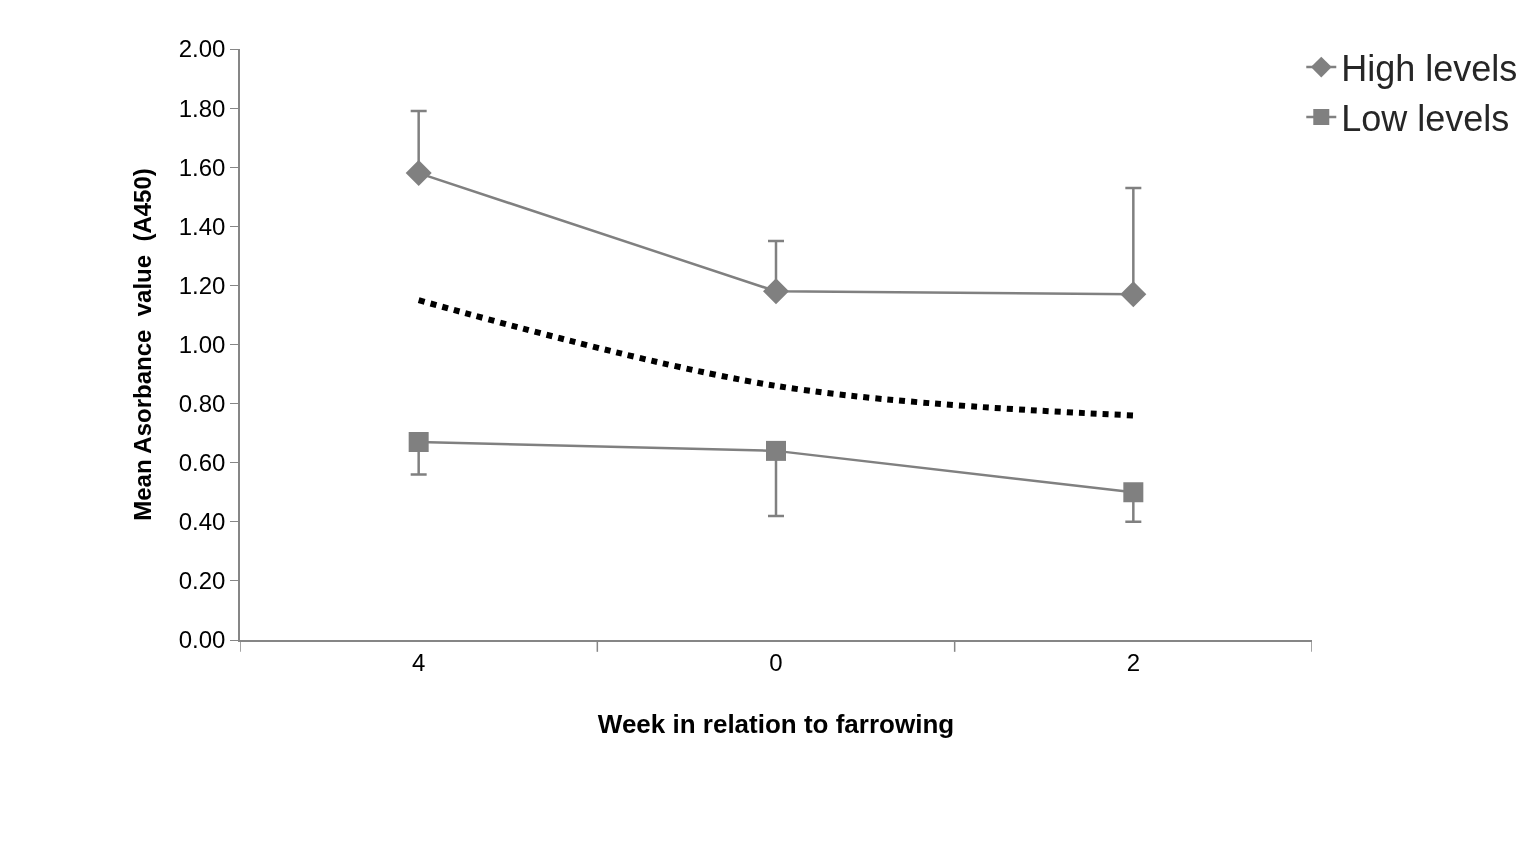 The width and height of the screenshot is (1535, 842). I want to click on y-tick-label: 0.80, so click(202, 403).